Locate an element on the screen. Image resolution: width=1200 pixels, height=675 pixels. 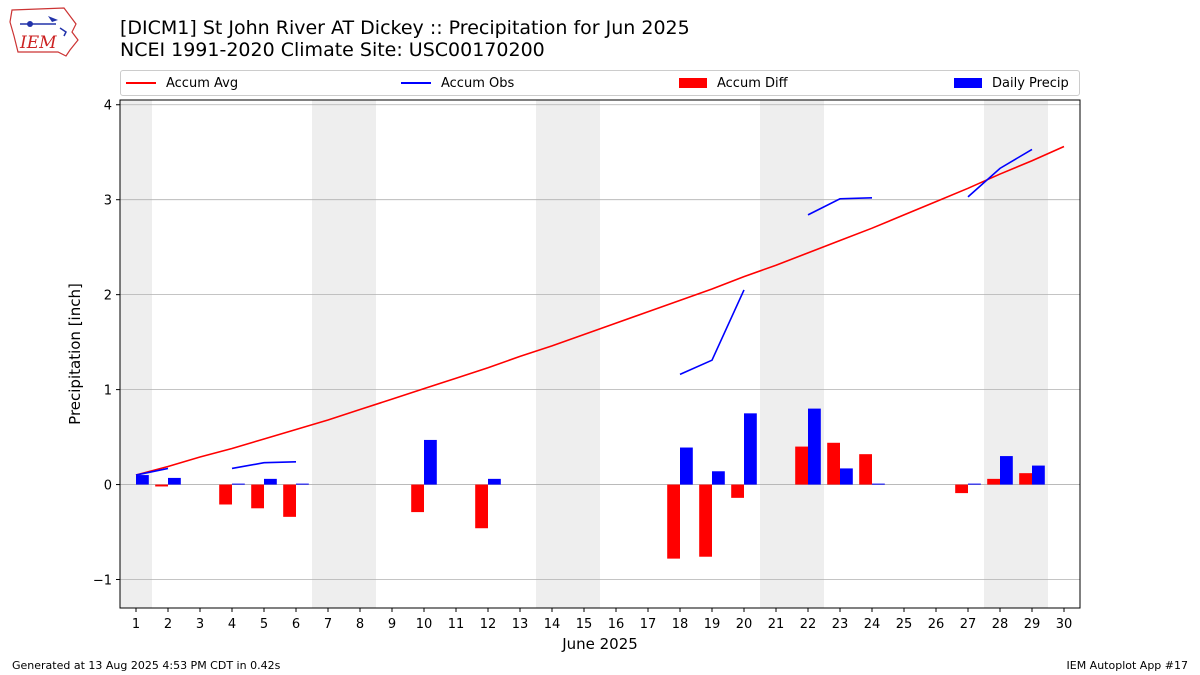
iem-logo: IEM is located at coordinates (44, 32).